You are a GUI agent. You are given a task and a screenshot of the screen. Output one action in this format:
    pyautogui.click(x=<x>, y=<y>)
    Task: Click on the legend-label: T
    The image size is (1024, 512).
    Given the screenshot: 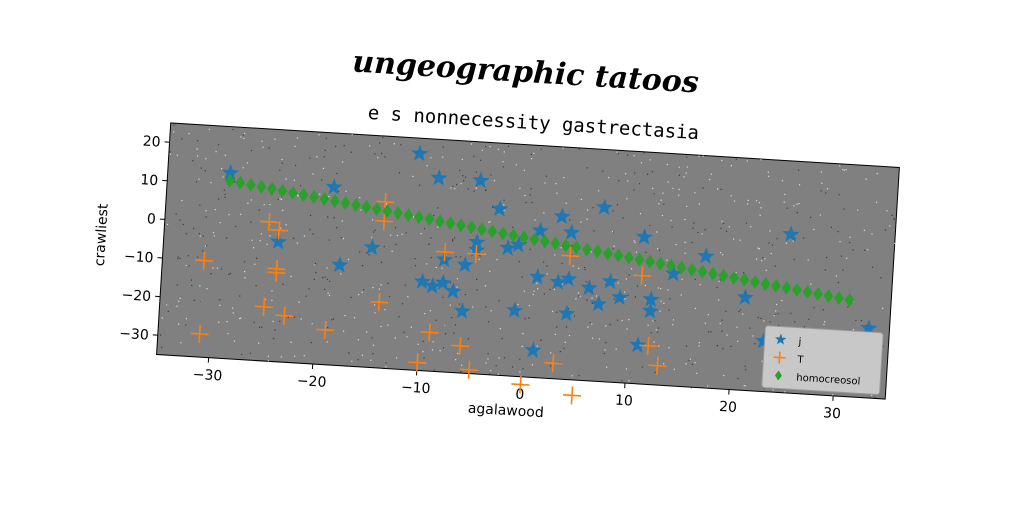 What is the action you would take?
    pyautogui.click(x=800, y=360)
    